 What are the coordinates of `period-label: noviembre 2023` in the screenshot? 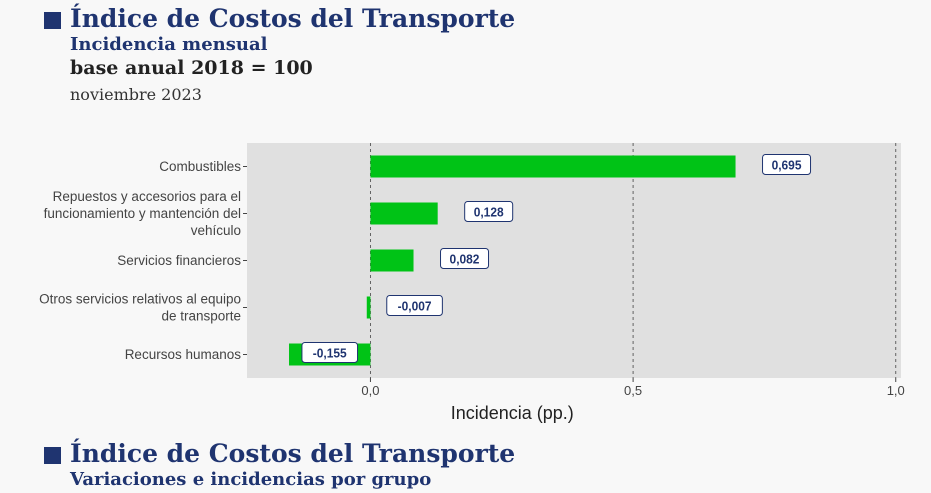 It's located at (136, 94).